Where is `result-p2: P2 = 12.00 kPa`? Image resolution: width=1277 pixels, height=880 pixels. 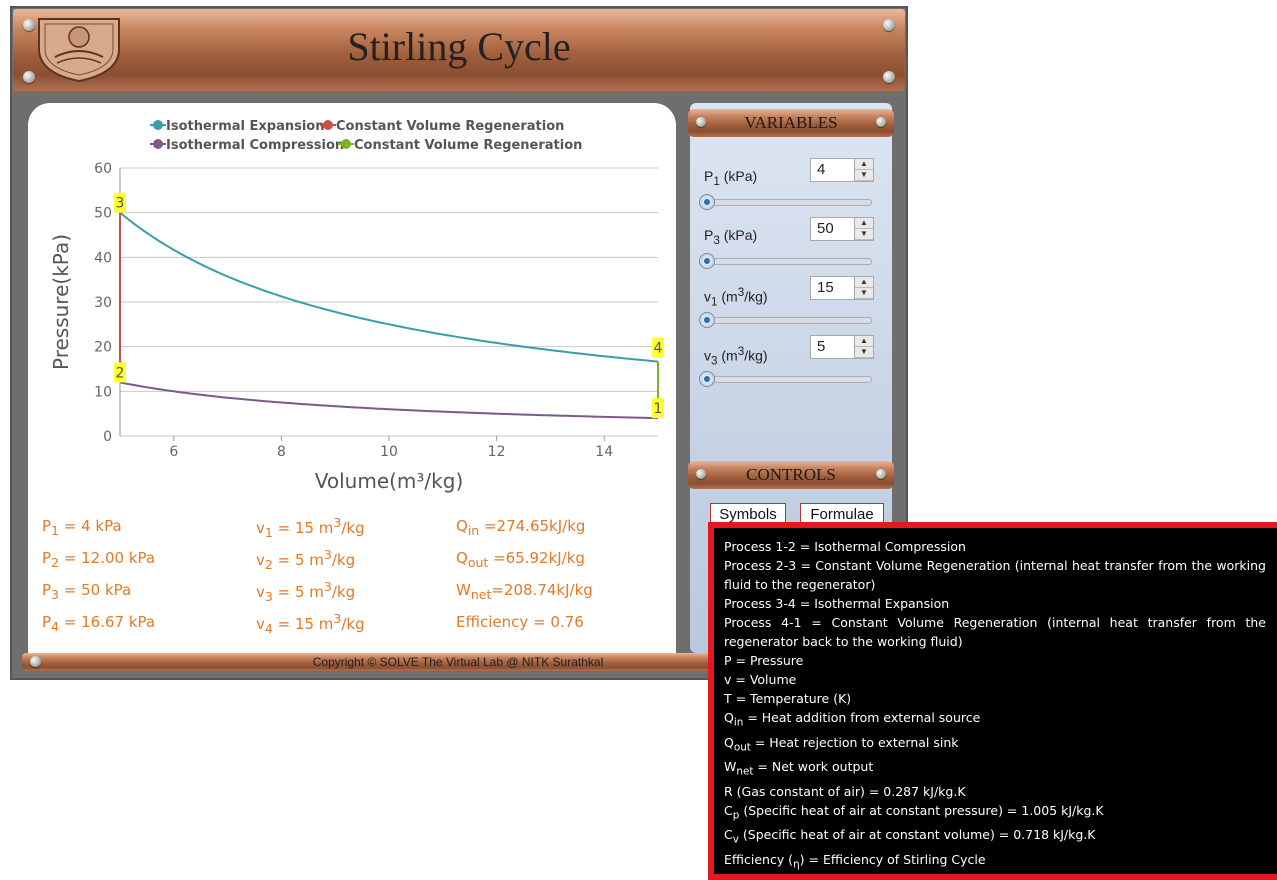
result-p2: P2 = 12.00 kPa is located at coordinates (99, 559).